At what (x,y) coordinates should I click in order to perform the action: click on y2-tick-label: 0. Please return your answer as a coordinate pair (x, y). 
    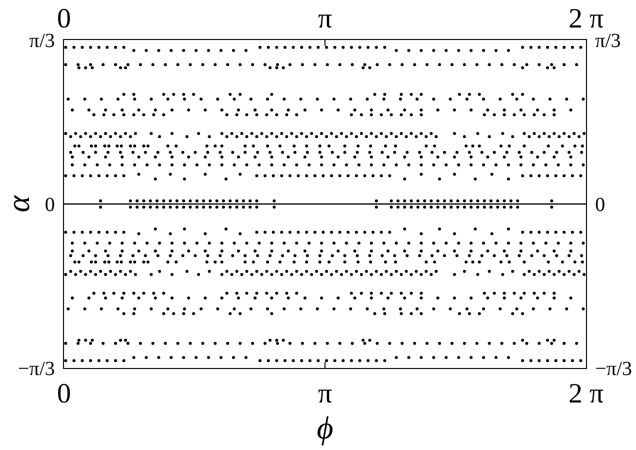
    Looking at the image, I should click on (600, 205).